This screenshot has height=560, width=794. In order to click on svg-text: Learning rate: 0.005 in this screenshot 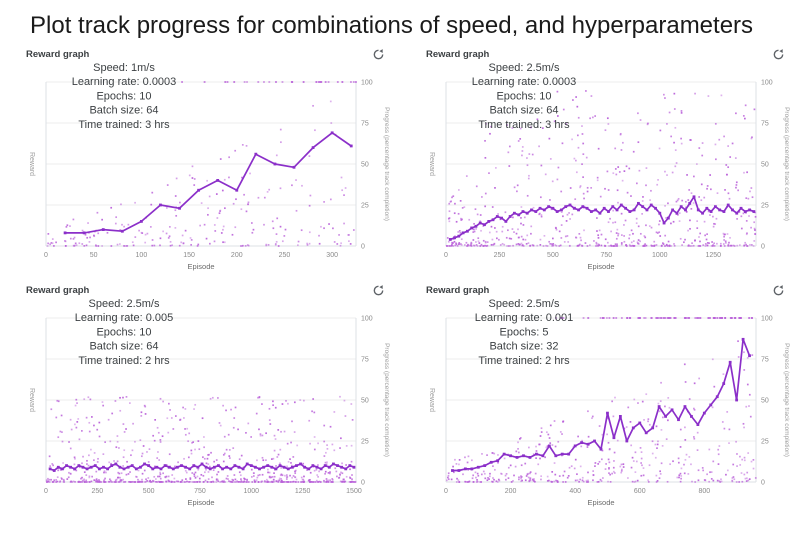, I will do `click(124, 318)`.